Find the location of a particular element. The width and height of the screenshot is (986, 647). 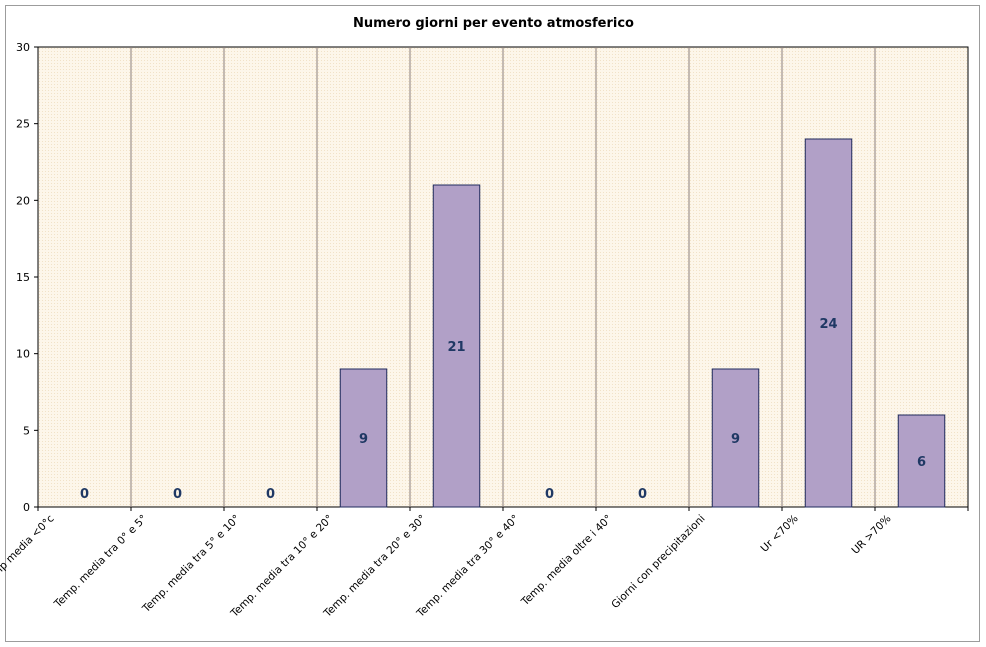

x-tick-label: Temp. media tra 0° e 5° is located at coordinates (100, 562).